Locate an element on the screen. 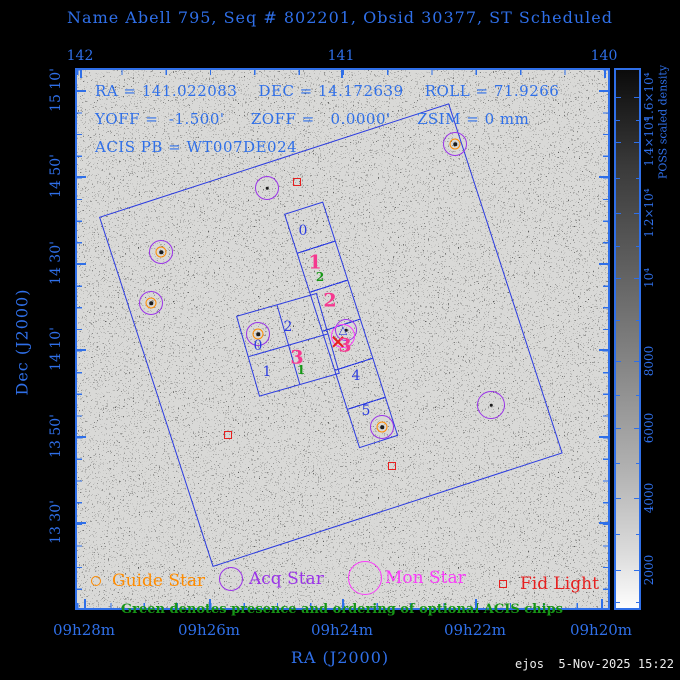 The width and height of the screenshot is (680, 680). colorbar-tick-label: 1.2×10⁴ is located at coordinates (649, 213).